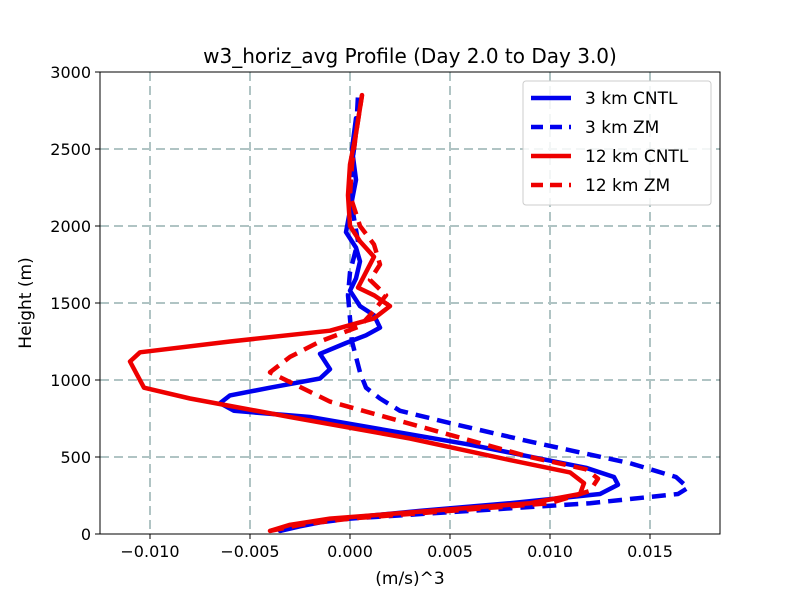 Image resolution: width=800 pixels, height=605 pixels. What do you see at coordinates (26, 302) in the screenshot?
I see `y-axis-label: Height (m)` at bounding box center [26, 302].